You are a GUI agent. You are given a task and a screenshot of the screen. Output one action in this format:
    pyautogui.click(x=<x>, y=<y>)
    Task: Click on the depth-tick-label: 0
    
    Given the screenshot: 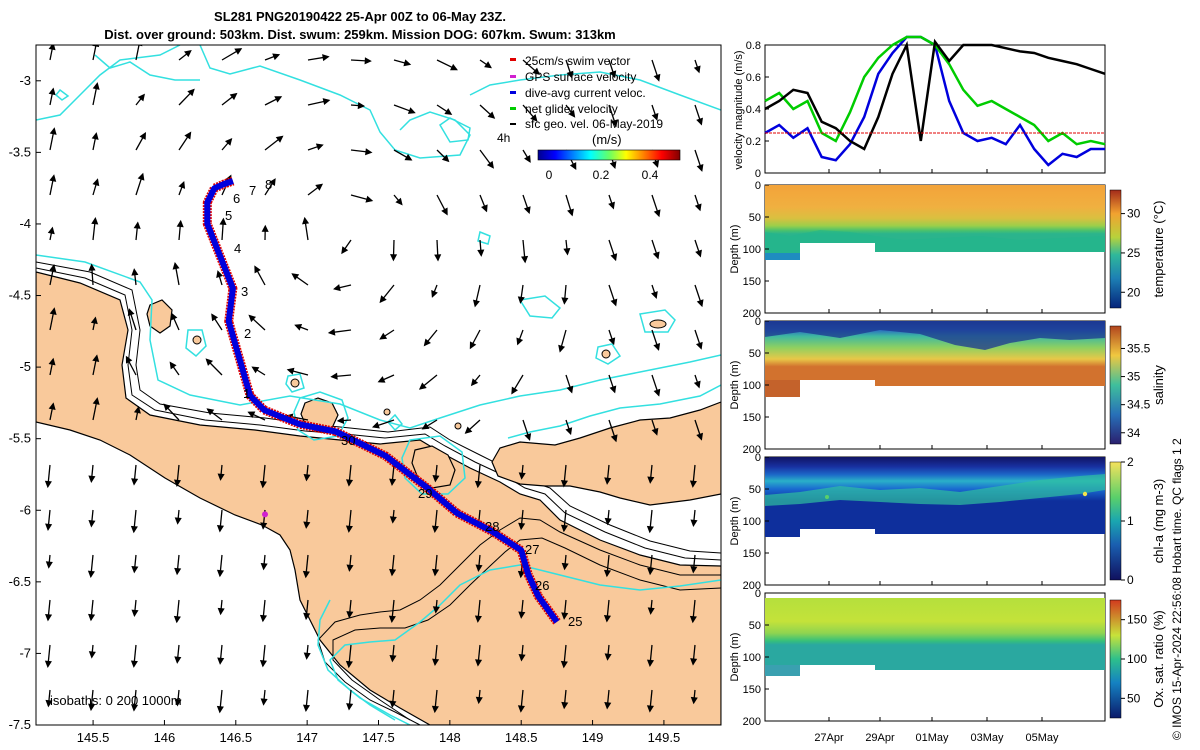 What is the action you would take?
    pyautogui.click(x=758, y=186)
    